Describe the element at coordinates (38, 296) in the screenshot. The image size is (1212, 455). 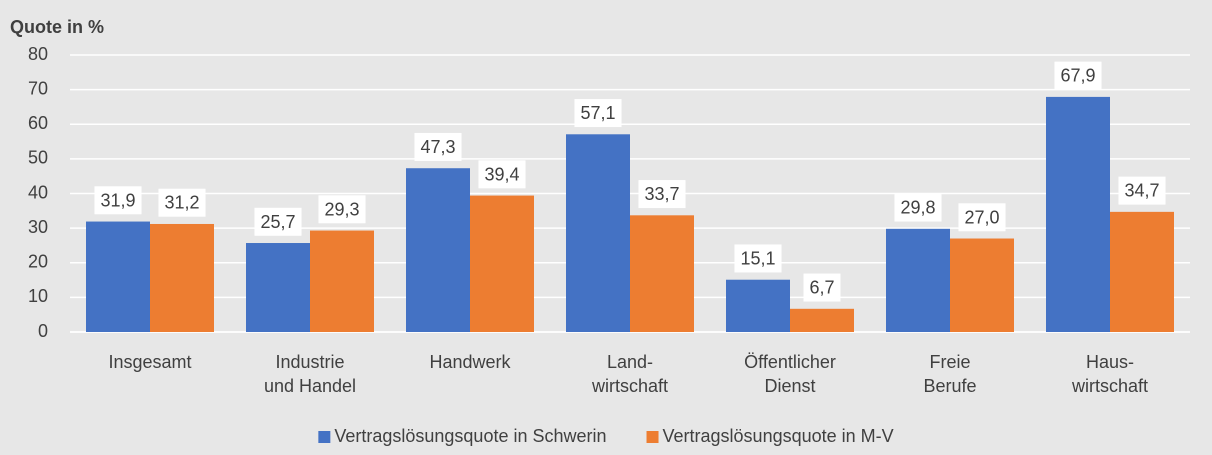
I see `y-tick-label: 10` at that location.